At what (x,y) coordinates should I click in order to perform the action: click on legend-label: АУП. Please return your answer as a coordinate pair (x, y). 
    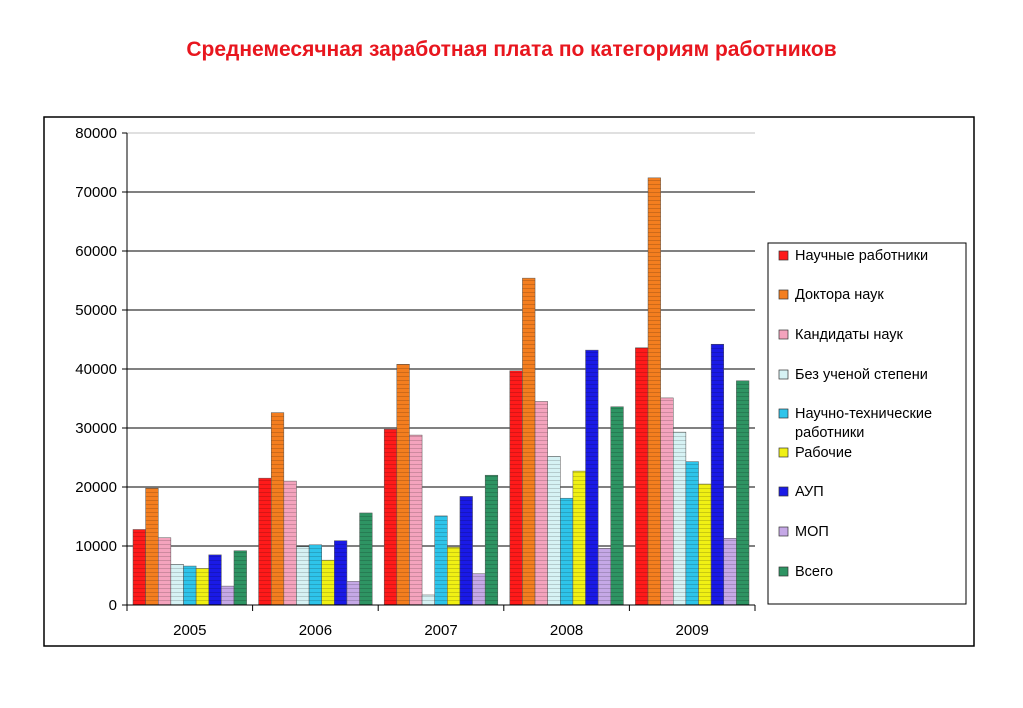
    Looking at the image, I should click on (809, 492).